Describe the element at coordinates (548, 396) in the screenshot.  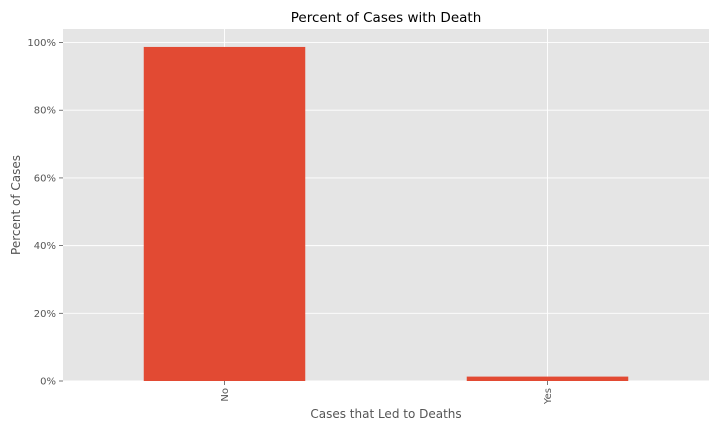
I see `x-tick-label: Yes` at that location.